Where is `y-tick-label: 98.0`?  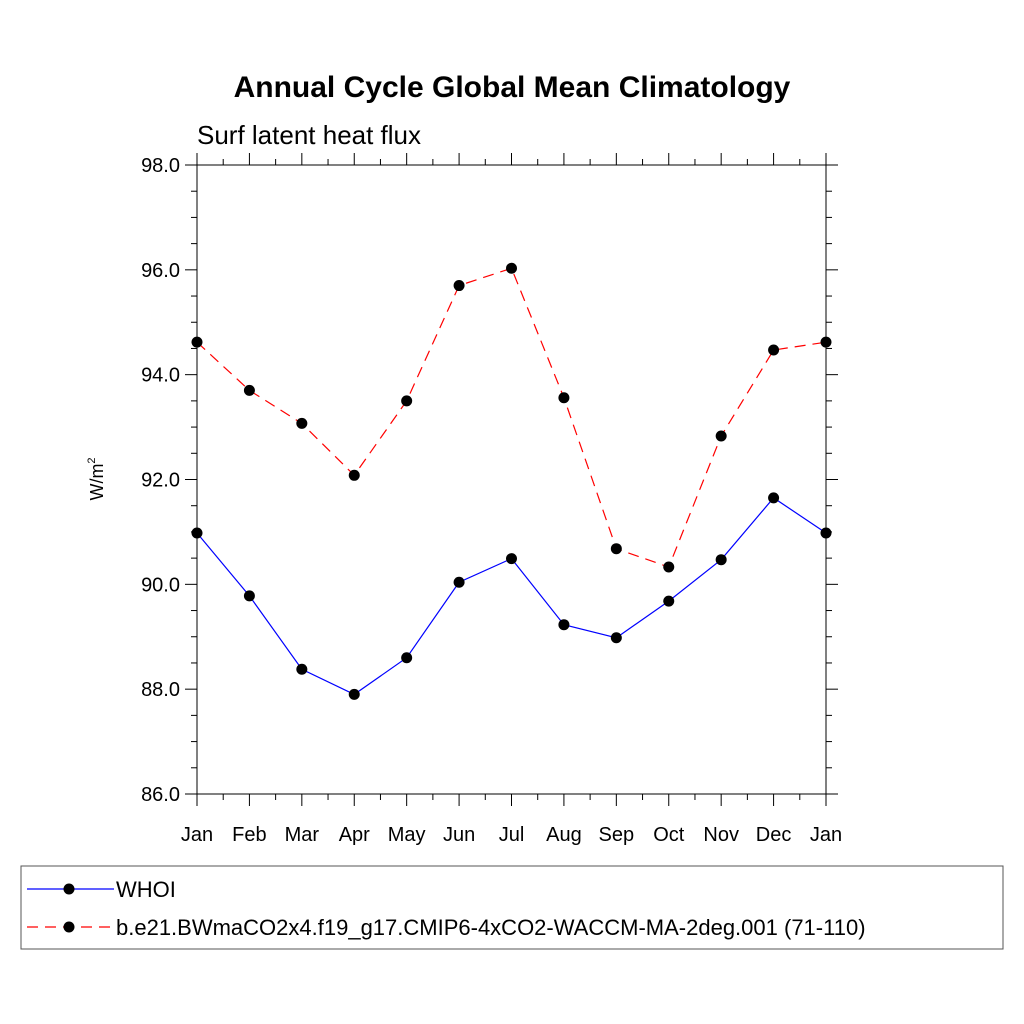 y-tick-label: 98.0 is located at coordinates (160, 166).